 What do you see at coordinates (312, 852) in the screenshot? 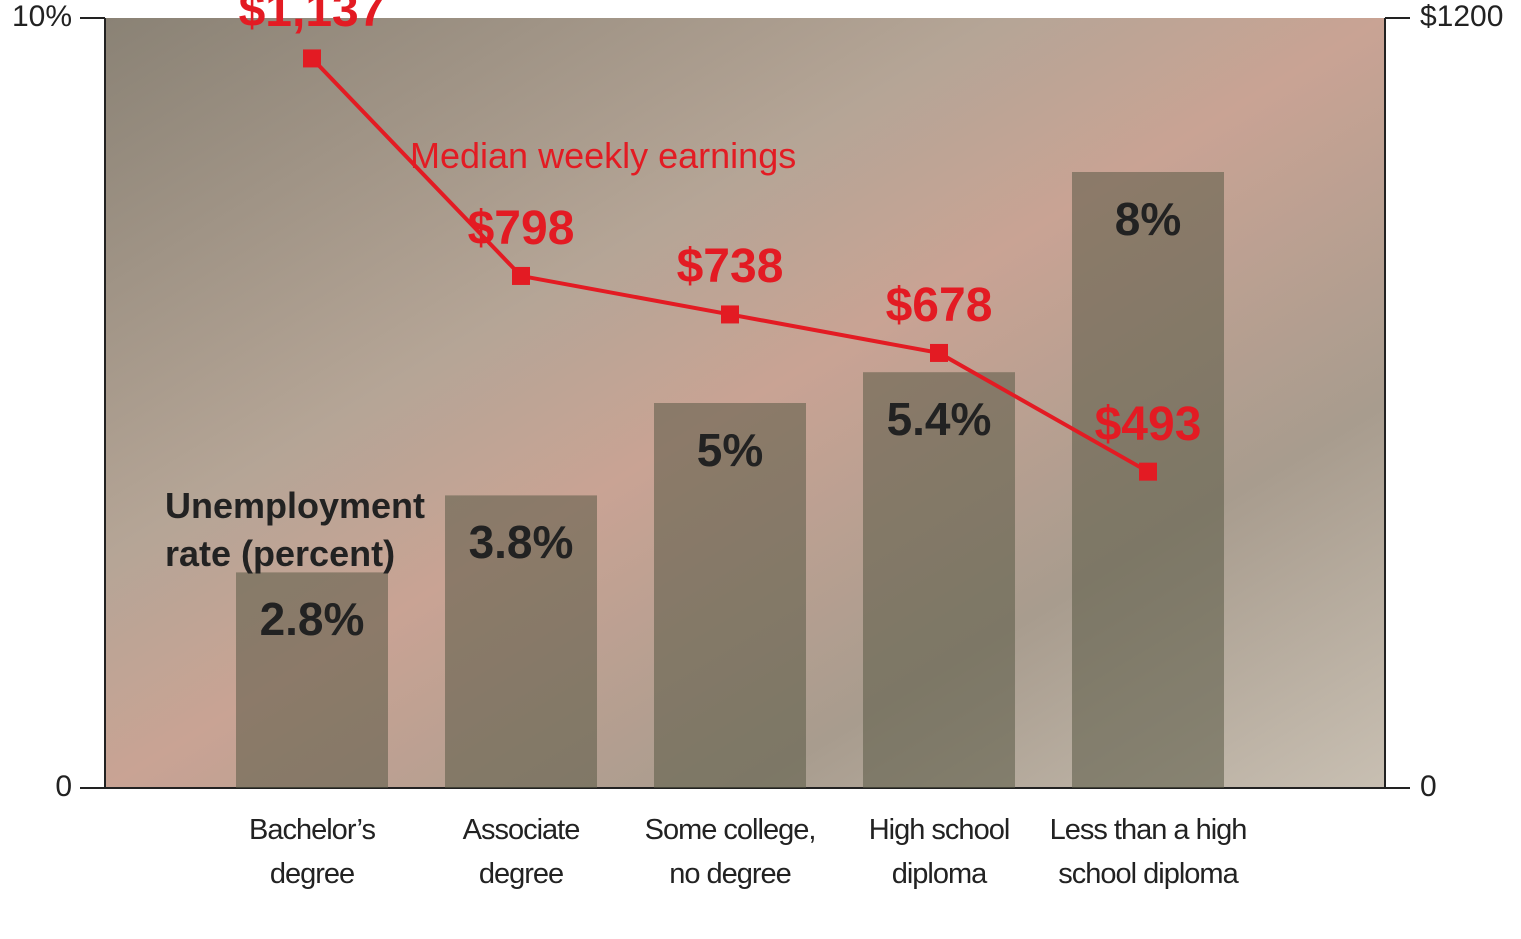
I see `x-tick-label: Bachelor’s degree` at bounding box center [312, 852].